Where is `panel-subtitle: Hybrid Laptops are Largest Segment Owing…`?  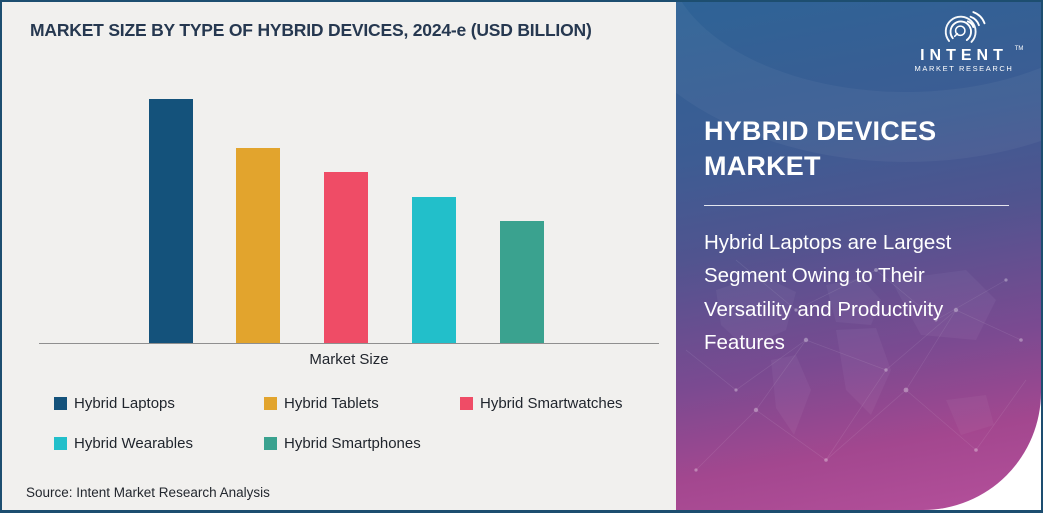
panel-subtitle: Hybrid Laptops are Largest Segment Owing… is located at coordinates (828, 292).